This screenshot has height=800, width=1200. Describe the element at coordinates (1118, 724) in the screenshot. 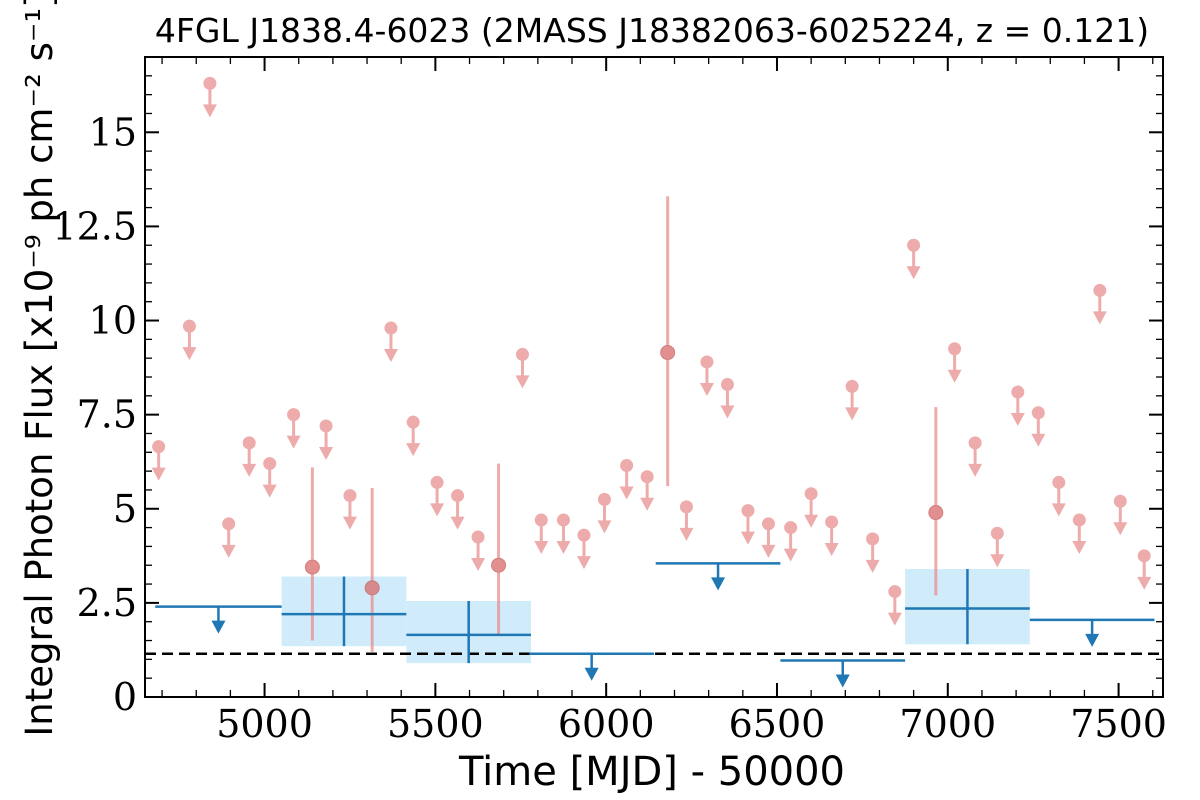

I see `x-tick-label: 7500` at that location.